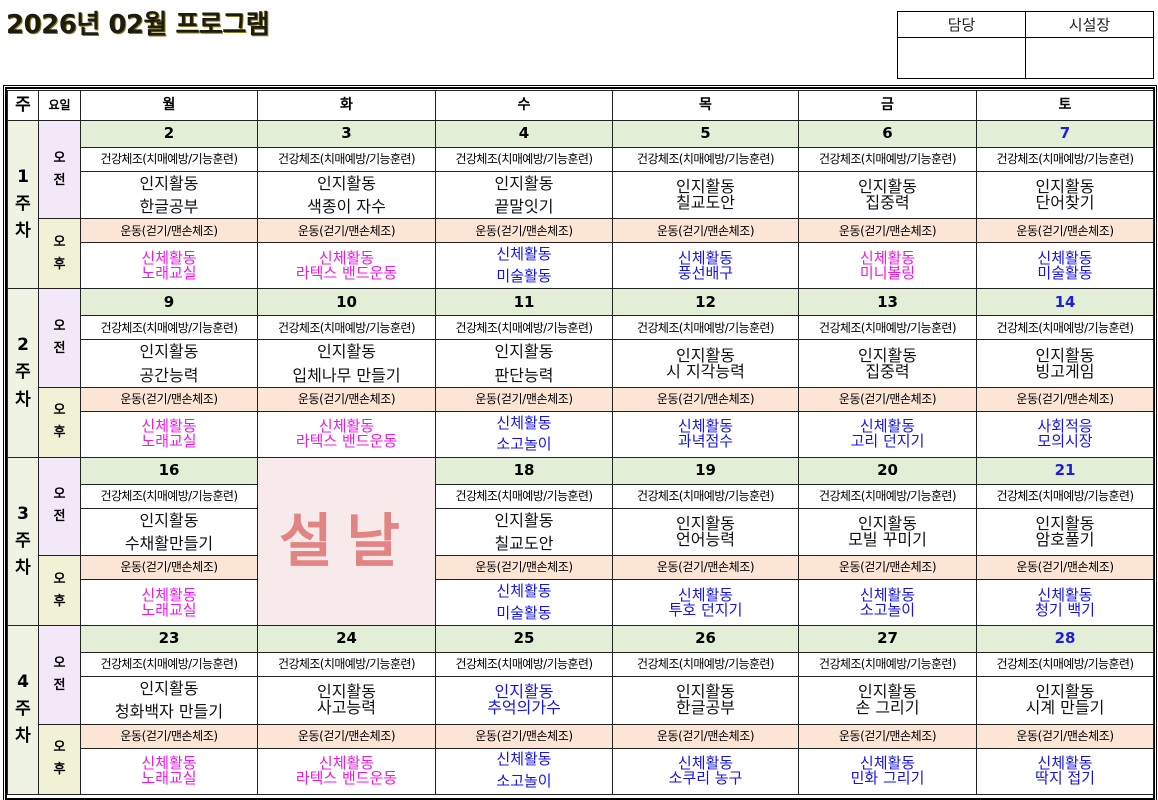  Describe the element at coordinates (887, 470) in the screenshot. I see `date-cell: 20` at that location.